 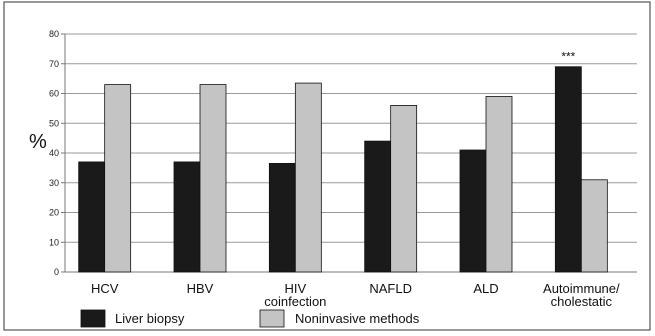 What do you see at coordinates (390, 288) in the screenshot?
I see `x-category-label: NAFLD` at bounding box center [390, 288].